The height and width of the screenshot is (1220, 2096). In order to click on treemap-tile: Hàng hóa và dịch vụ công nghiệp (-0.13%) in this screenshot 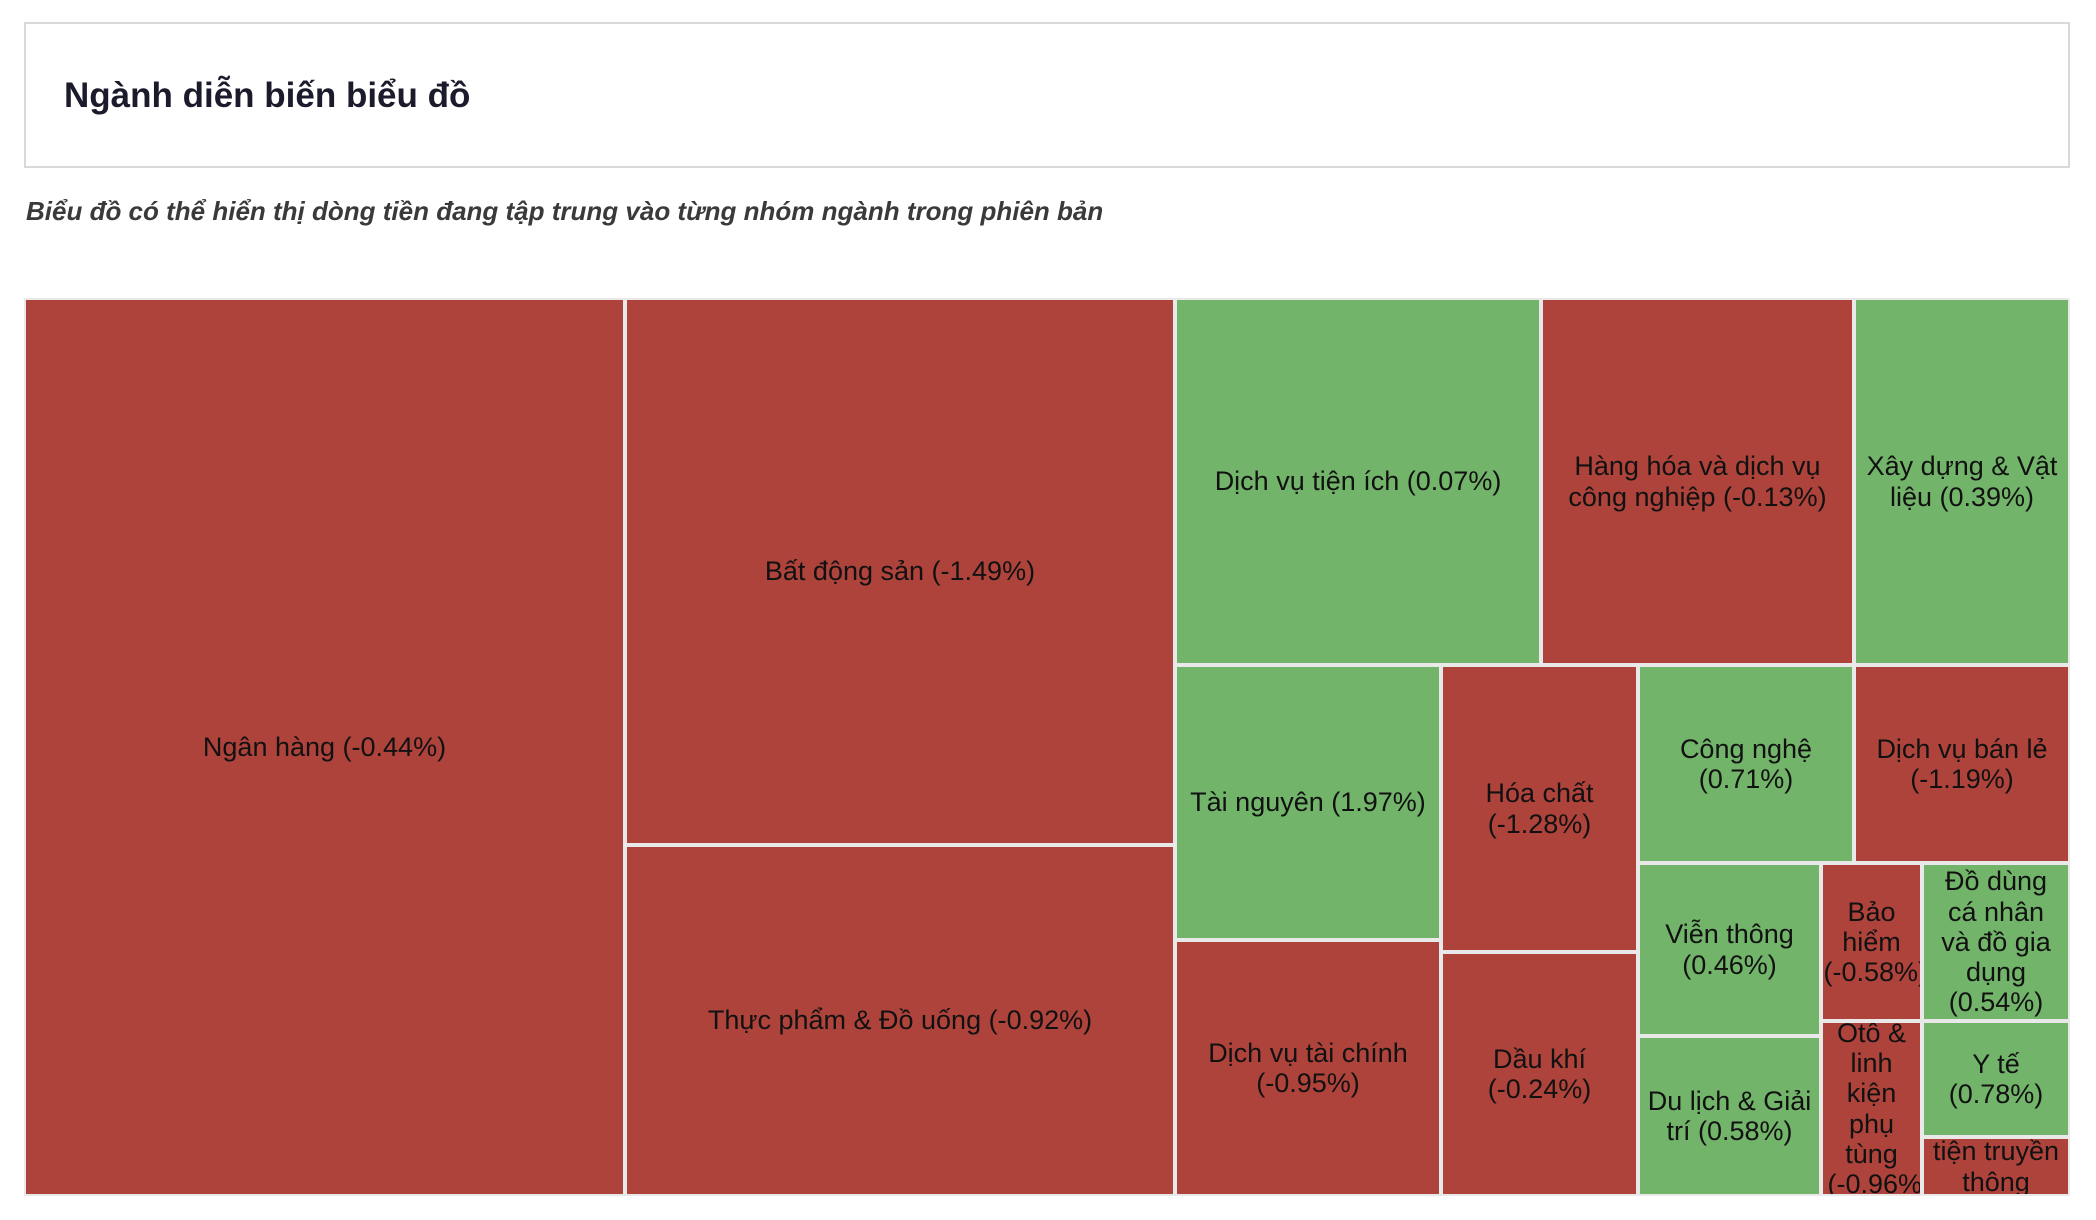, I will do `click(1697, 481)`.